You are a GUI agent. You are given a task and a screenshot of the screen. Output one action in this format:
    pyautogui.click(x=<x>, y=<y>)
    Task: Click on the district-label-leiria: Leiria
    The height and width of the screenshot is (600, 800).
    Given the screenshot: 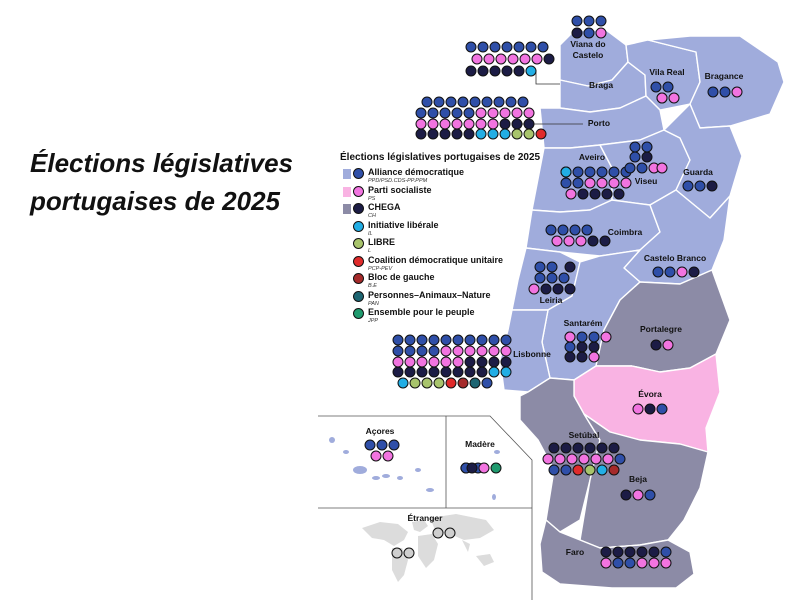 What is the action you would take?
    pyautogui.click(x=551, y=300)
    